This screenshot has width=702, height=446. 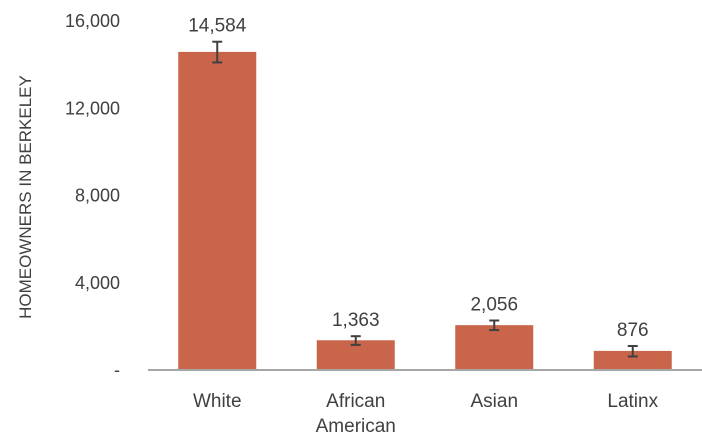 I want to click on y-tick-label: 4,000, so click(x=97, y=283).